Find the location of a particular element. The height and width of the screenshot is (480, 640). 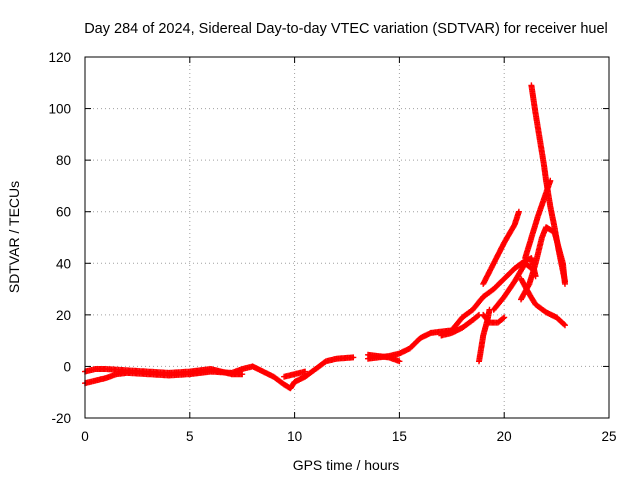

y-tick-labels: -20 0 20 40 60 80 100 120 is located at coordinates (59, 238).